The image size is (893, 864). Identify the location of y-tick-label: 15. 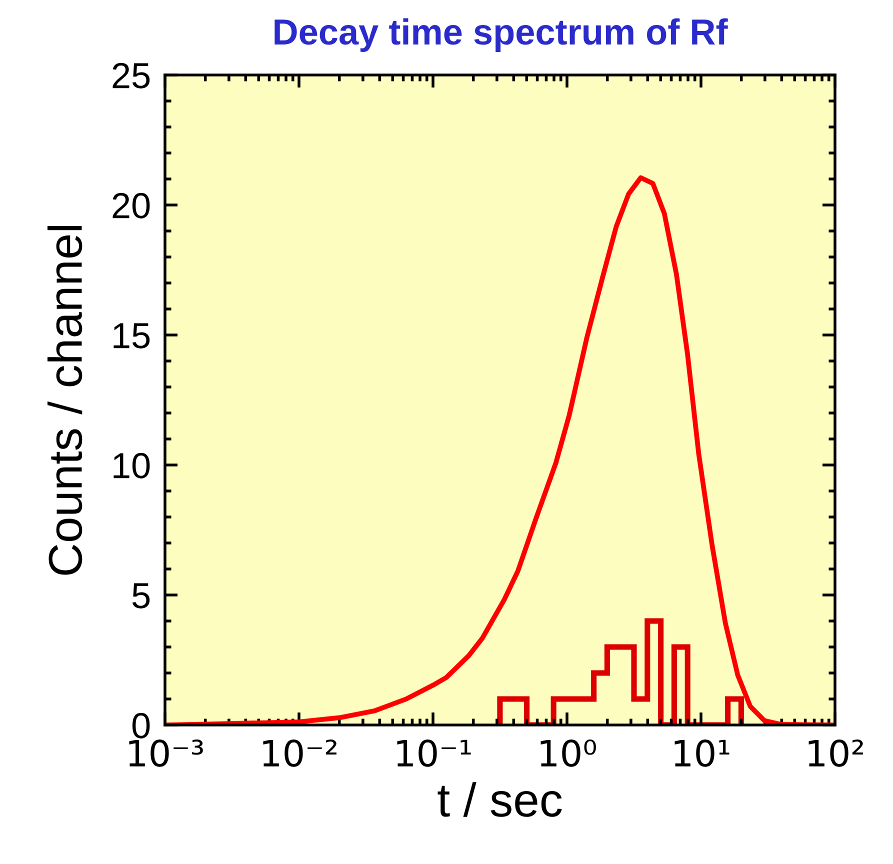
(132, 335).